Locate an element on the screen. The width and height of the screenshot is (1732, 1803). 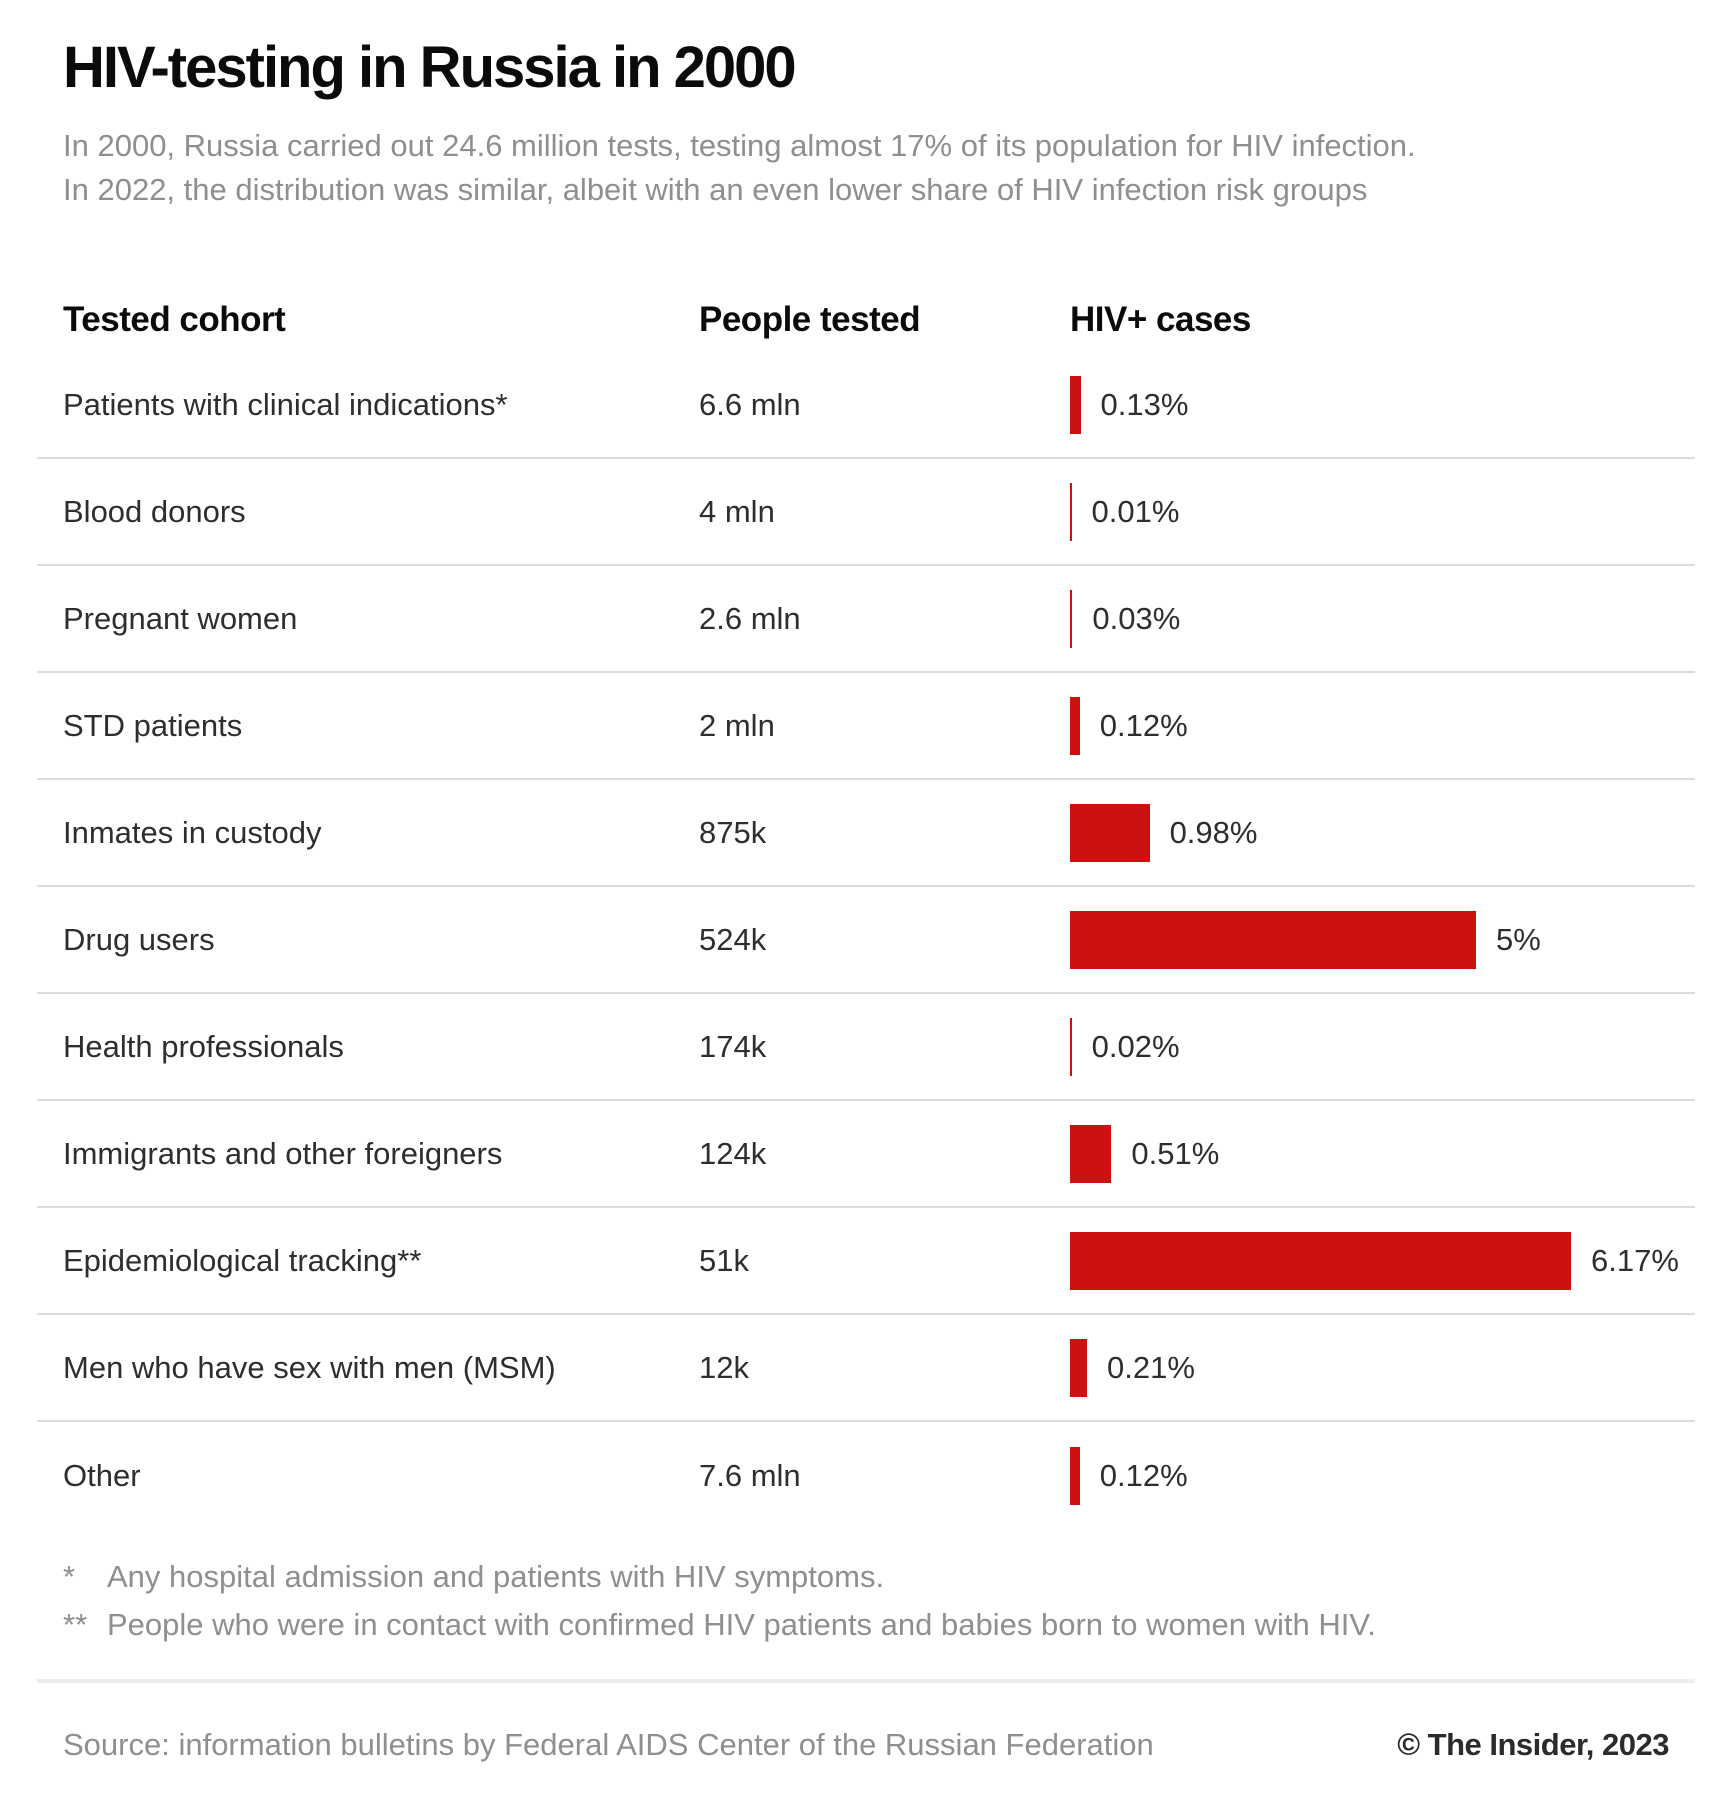
table-row: Drug users 524k 5% is located at coordinates (866, 940).